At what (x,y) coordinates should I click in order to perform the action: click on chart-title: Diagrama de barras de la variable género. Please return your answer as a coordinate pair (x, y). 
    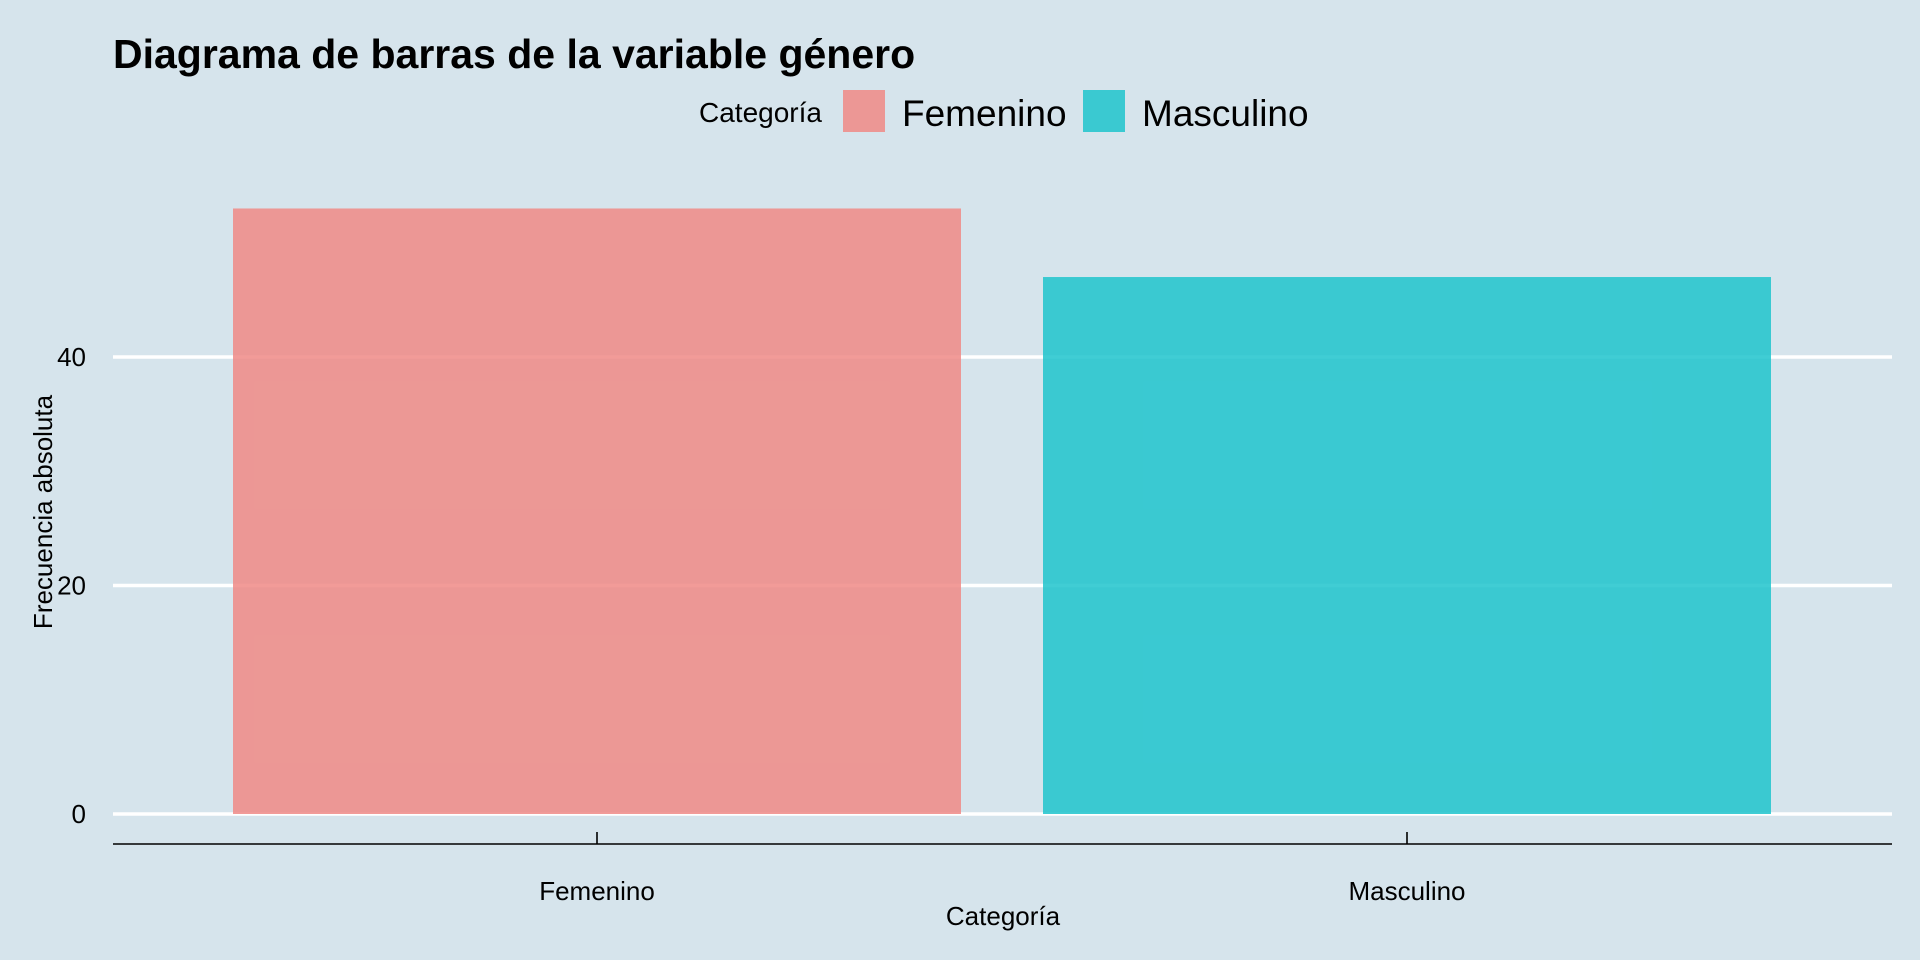
    Looking at the image, I should click on (514, 54).